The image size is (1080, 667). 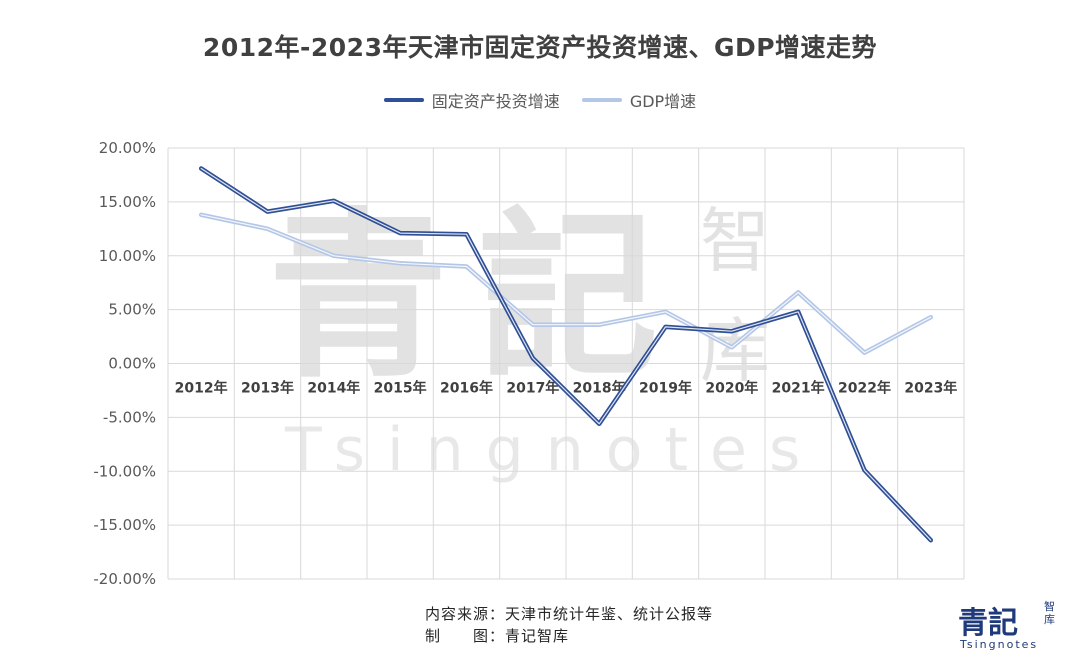 I want to click on brand-logo-latin: Tsingnotes, so click(x=999, y=644).